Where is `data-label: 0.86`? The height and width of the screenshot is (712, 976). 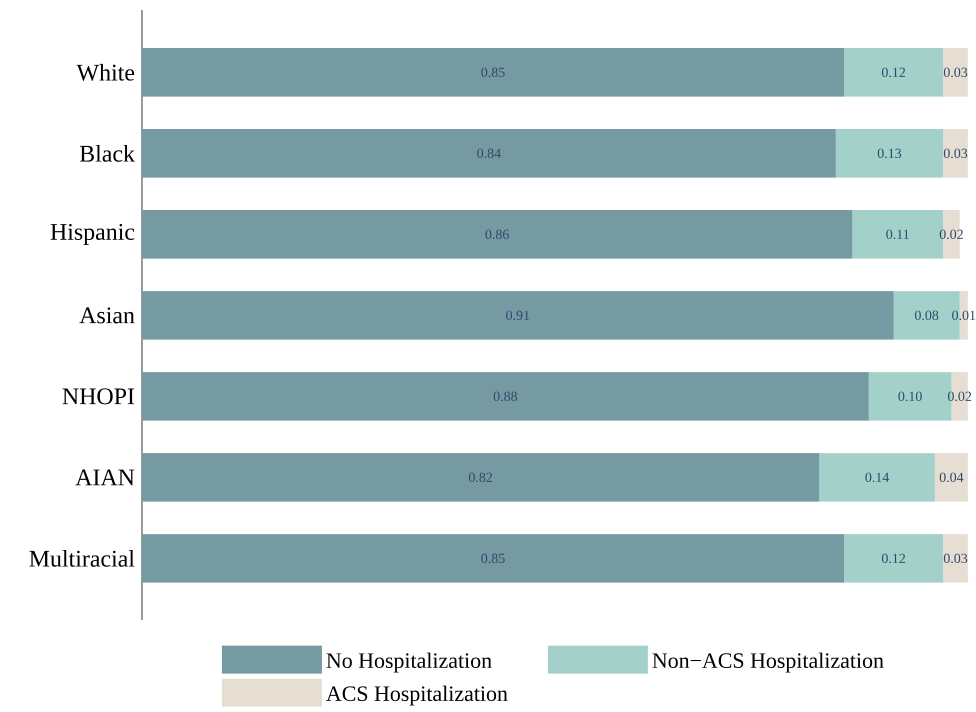 data-label: 0.86 is located at coordinates (497, 235).